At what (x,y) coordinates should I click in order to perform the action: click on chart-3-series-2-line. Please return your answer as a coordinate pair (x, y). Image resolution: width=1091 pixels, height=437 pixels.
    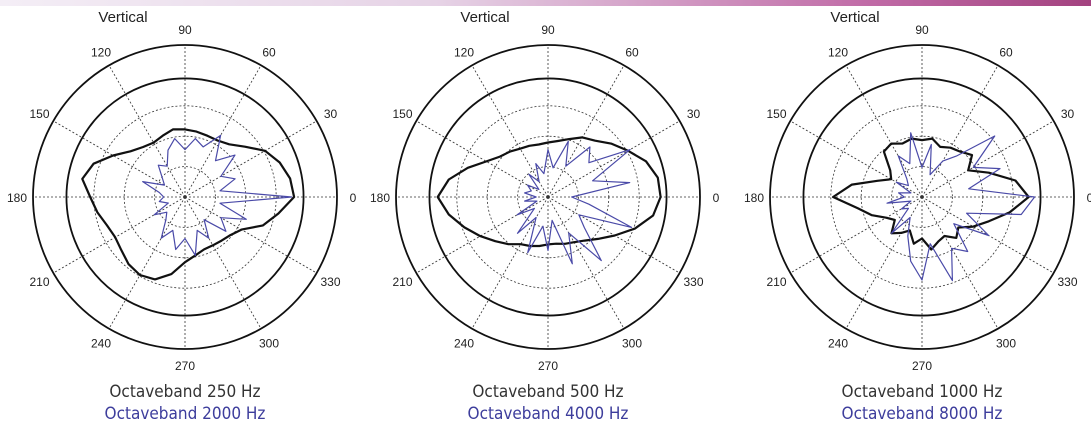
    Looking at the image, I should click on (961, 207).